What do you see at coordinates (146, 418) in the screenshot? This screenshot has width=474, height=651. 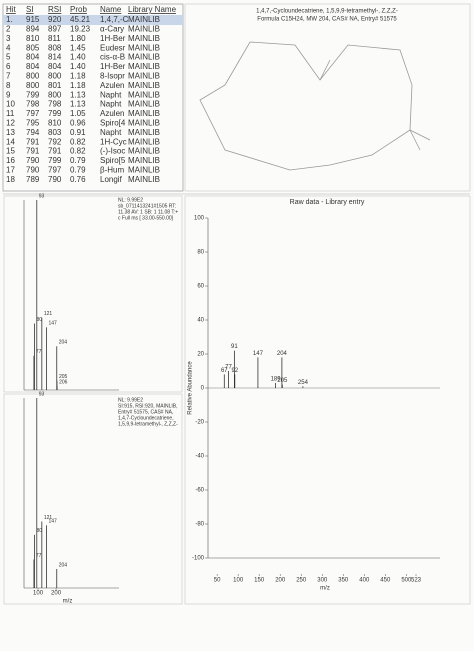 I see `annotation: 1,4,7-Cycloundecatriene,` at bounding box center [146, 418].